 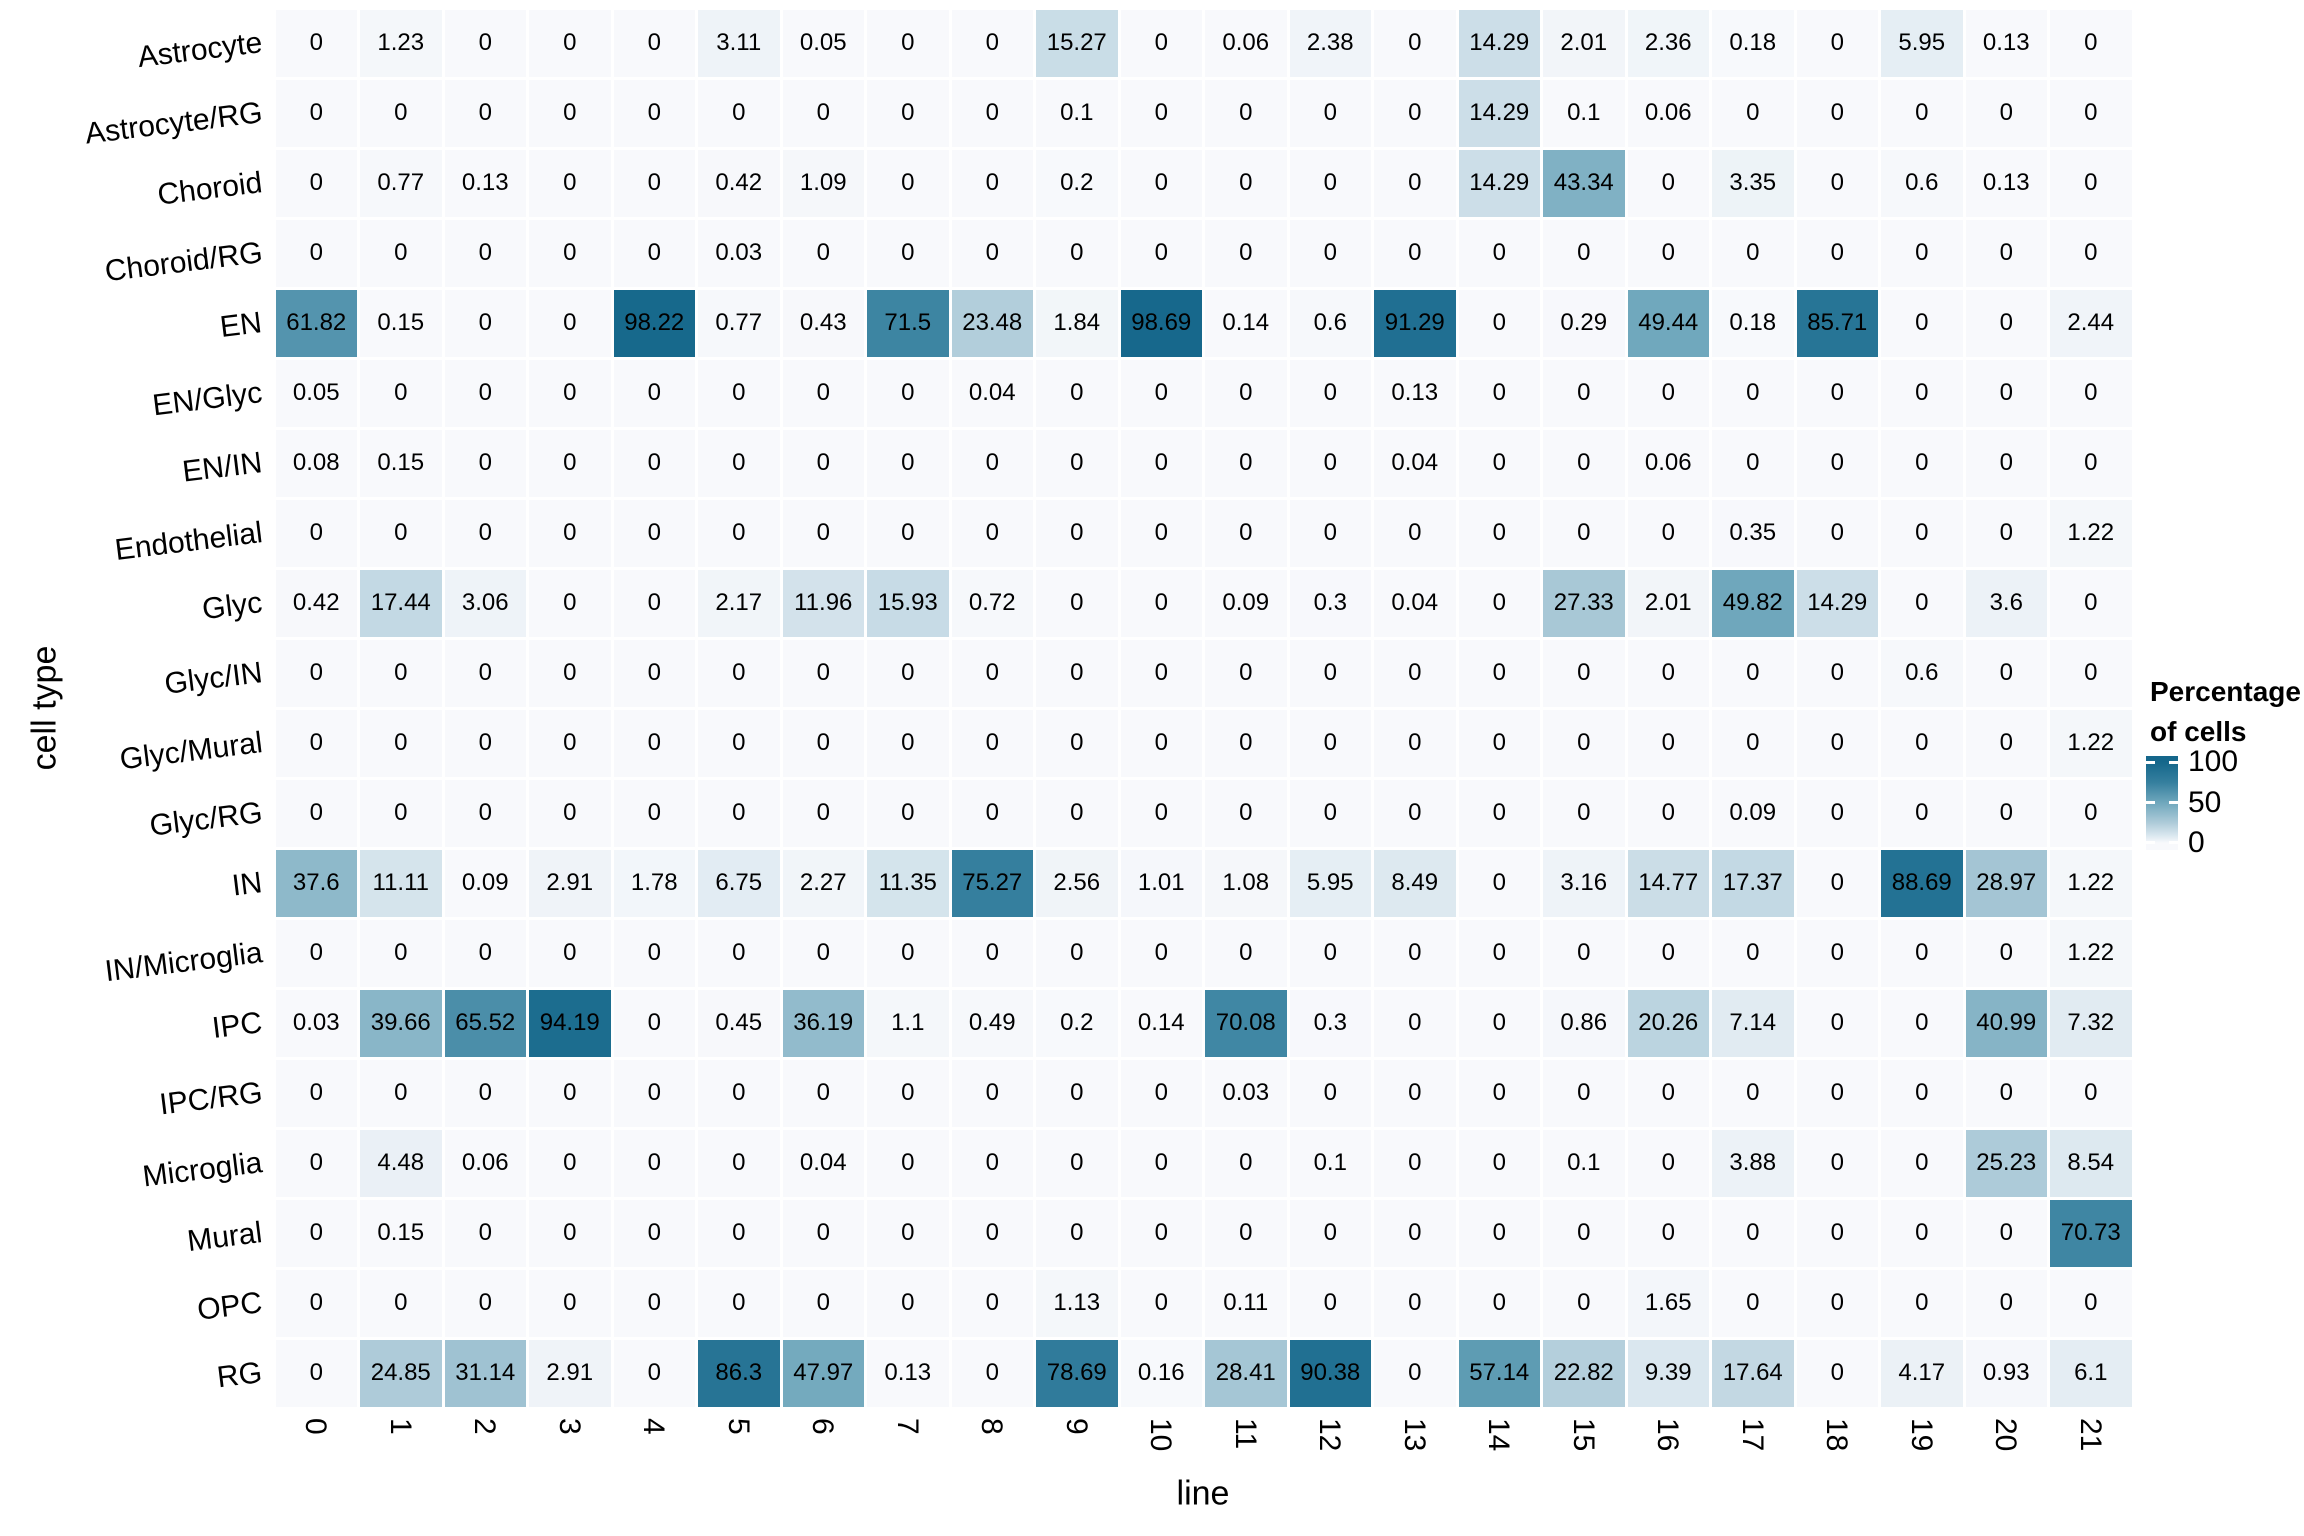 I want to click on heatmap-cell: 3.06, so click(x=485, y=603).